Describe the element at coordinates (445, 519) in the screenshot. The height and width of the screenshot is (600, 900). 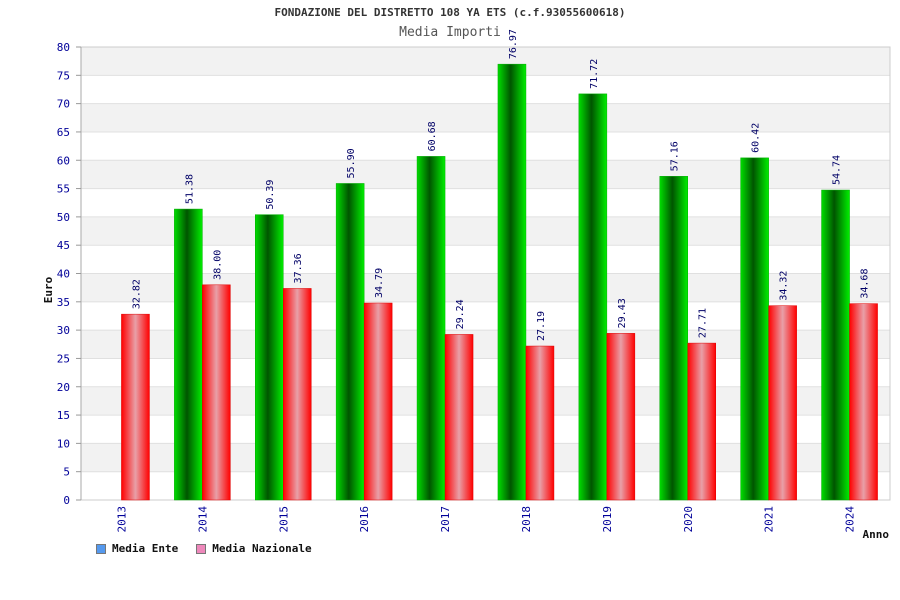
I see `x-tick-label: 2017` at that location.